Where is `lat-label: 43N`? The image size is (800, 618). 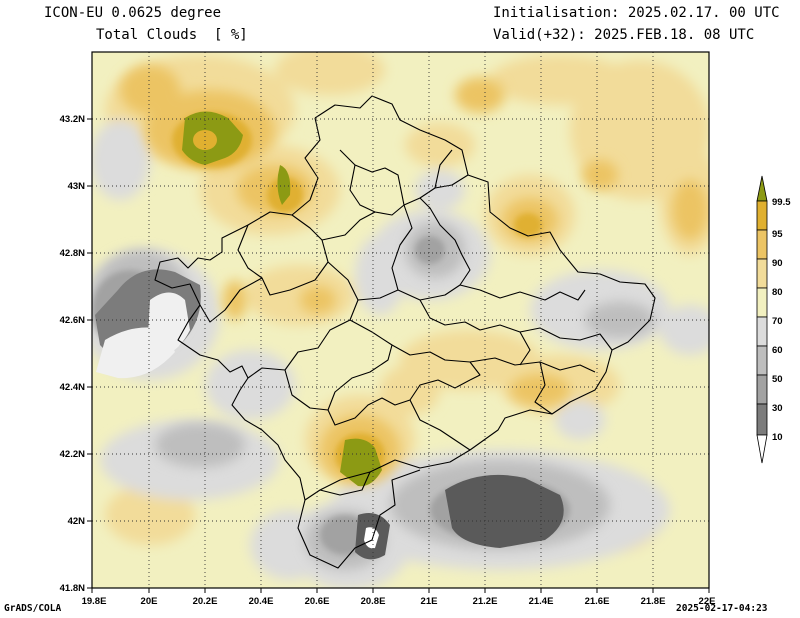 lat-label: 43N is located at coordinates (77, 186).